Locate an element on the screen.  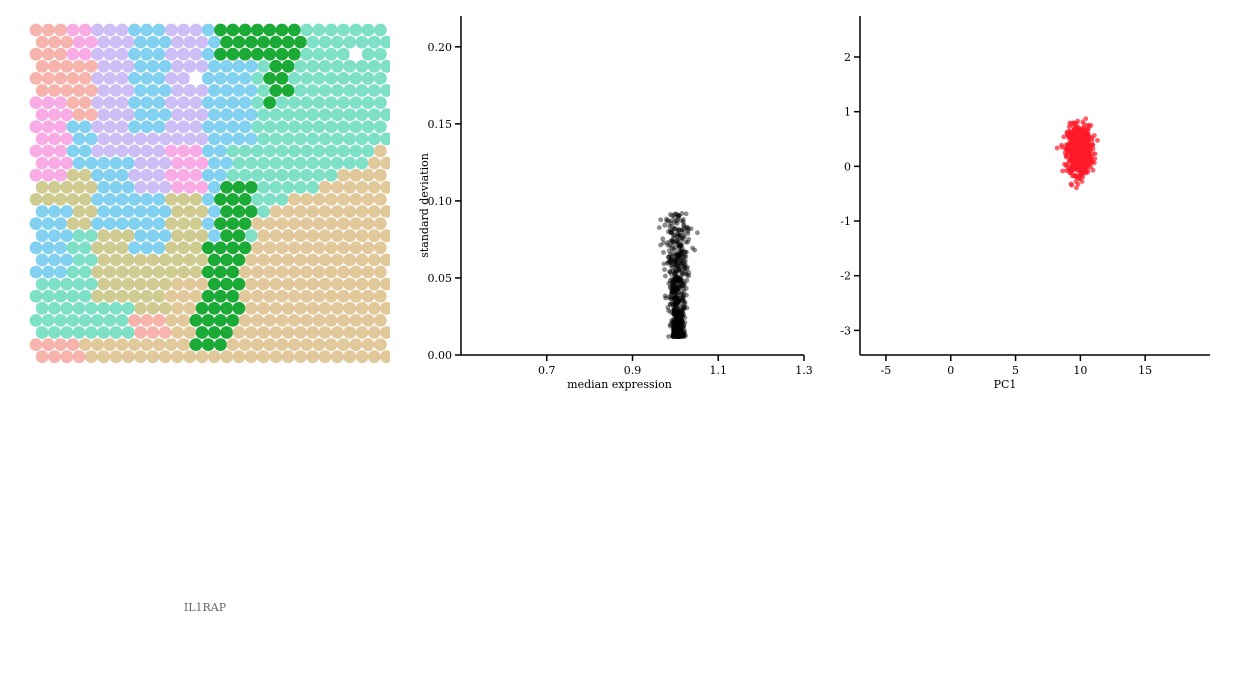
x-tick-label: 1.3 is located at coordinates (804, 370).